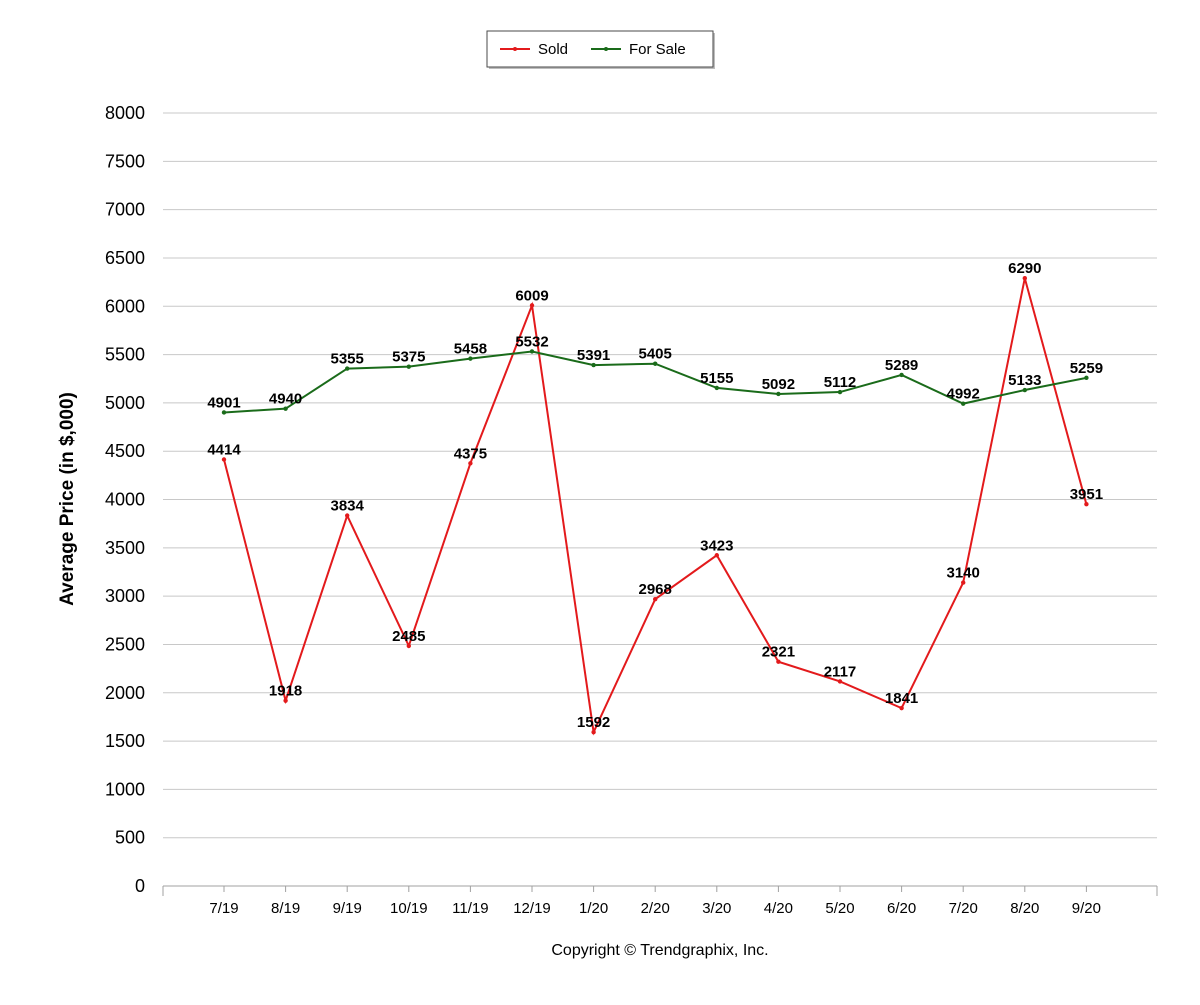 Image resolution: width=1200 pixels, height=1005 pixels. I want to click on y-axis-title: Average Price (in $,000), so click(67, 499).